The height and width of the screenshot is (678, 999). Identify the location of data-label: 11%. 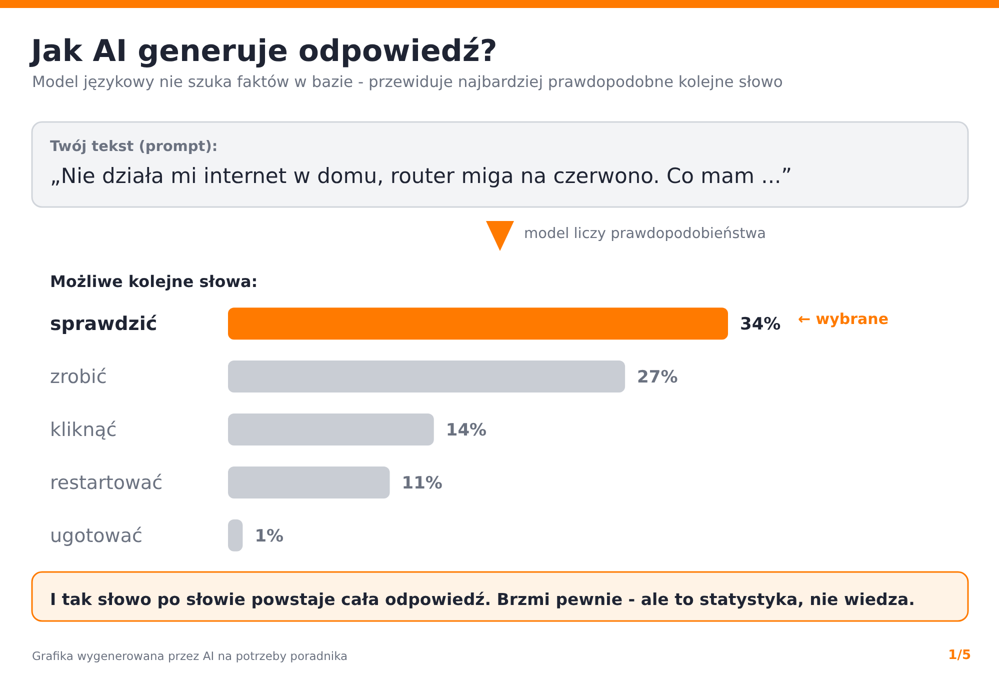
(422, 483).